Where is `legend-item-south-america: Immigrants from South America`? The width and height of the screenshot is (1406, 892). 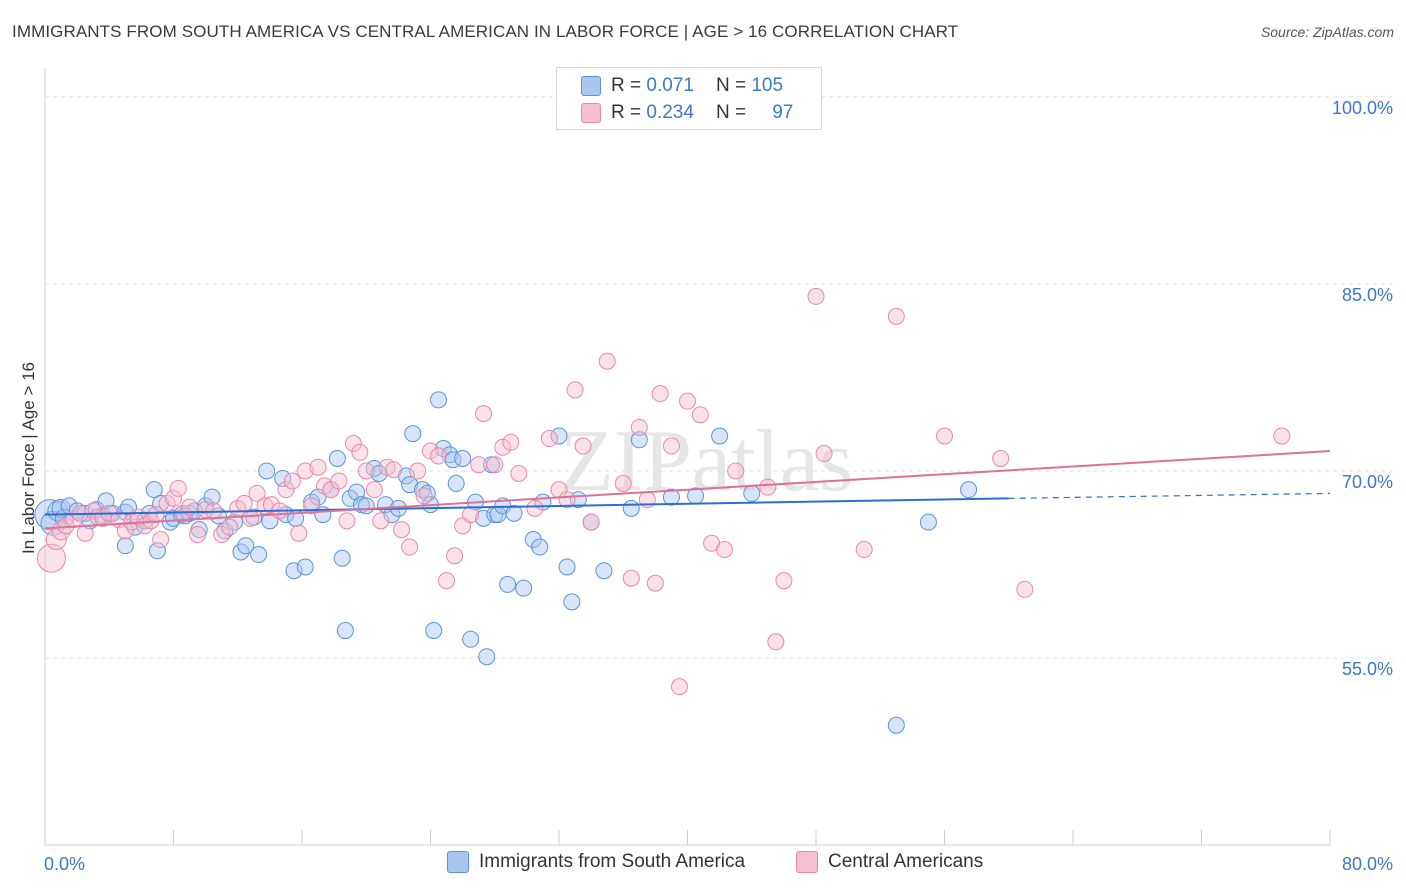 legend-item-south-america: Immigrants from South America is located at coordinates (596, 862).